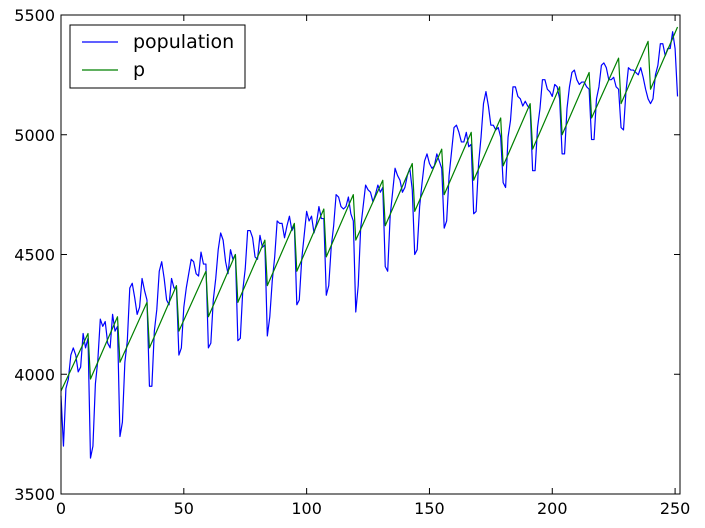  I want to click on y-tick-label: 4500, so click(34, 255).